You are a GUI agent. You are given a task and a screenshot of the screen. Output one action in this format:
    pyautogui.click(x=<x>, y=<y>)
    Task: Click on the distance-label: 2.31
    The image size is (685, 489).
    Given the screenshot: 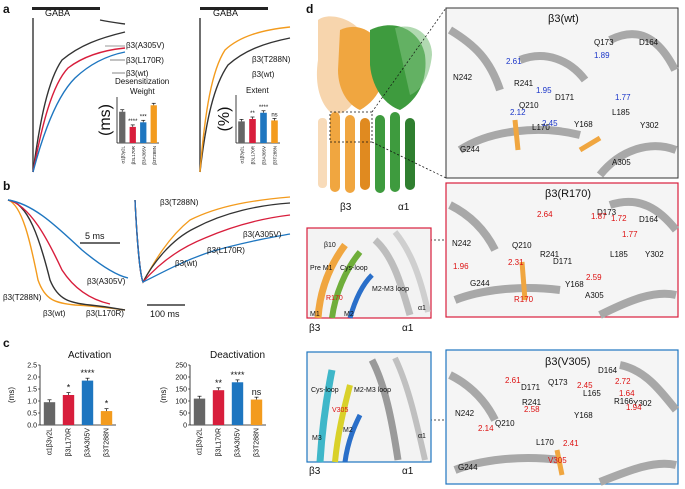 What is the action you would take?
    pyautogui.click(x=516, y=262)
    